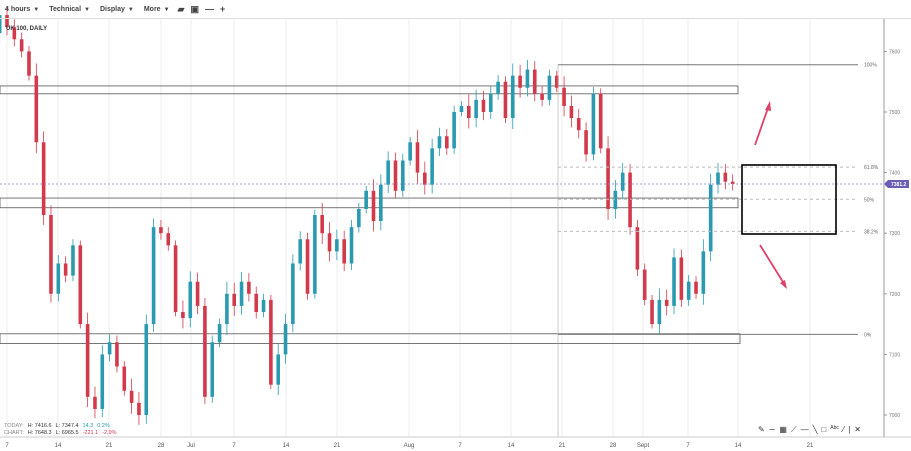 This screenshot has height=451, width=911. Describe the element at coordinates (815, 429) in the screenshot. I see `trend-line-icon: ╲` at that location.